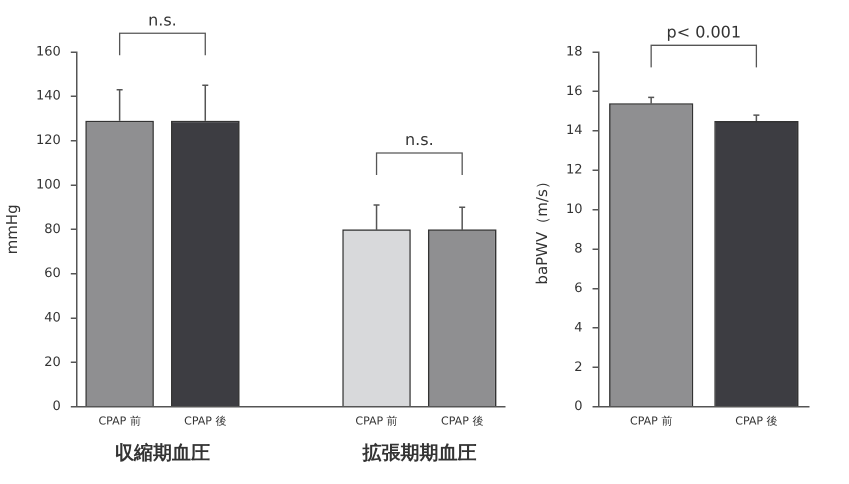 Image resolution: width=849 pixels, height=484 pixels. What do you see at coordinates (162, 20) in the screenshot?
I see `text: n.s.` at bounding box center [162, 20].